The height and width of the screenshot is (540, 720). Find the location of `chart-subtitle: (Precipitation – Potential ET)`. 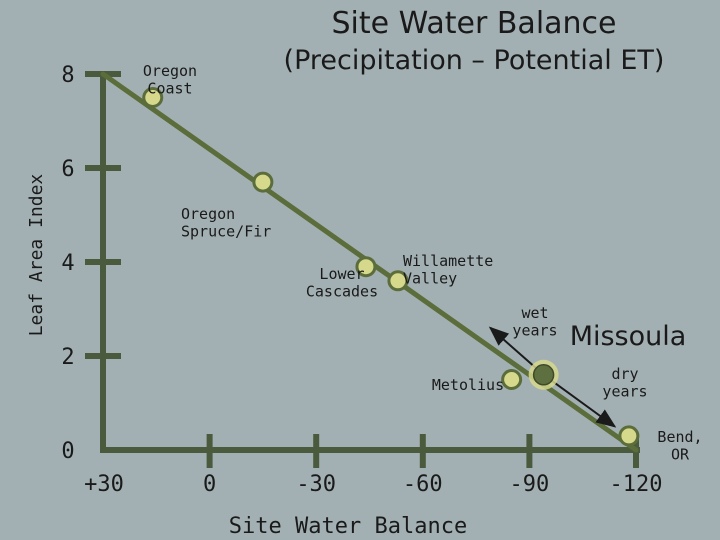

chart-subtitle: (Precipitation – Potential ET) is located at coordinates (474, 60).